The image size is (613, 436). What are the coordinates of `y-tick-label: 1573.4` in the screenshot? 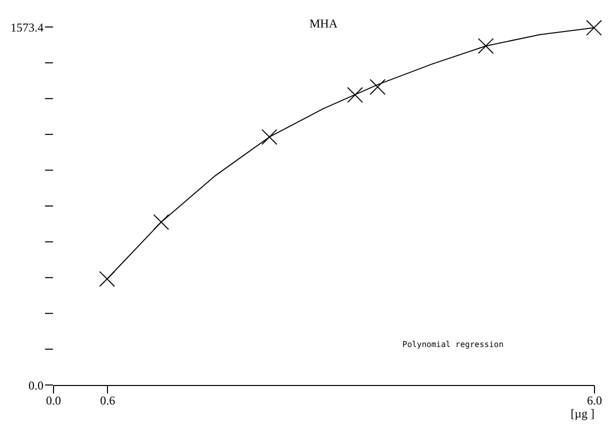 It's located at (27, 27).